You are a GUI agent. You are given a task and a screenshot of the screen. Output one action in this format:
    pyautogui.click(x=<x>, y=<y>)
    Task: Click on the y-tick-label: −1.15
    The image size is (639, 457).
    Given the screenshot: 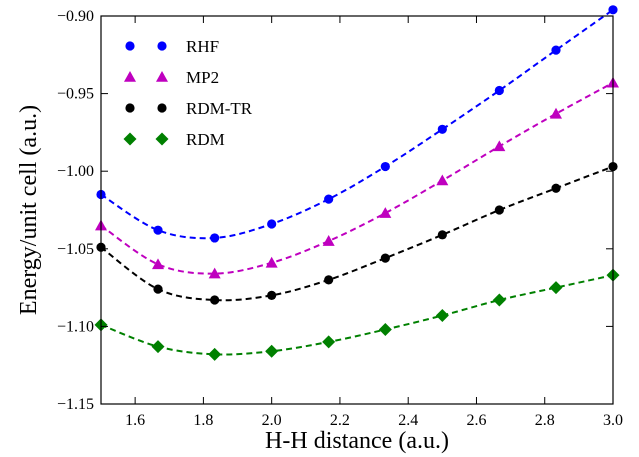 What is the action you would take?
    pyautogui.click(x=75, y=404)
    